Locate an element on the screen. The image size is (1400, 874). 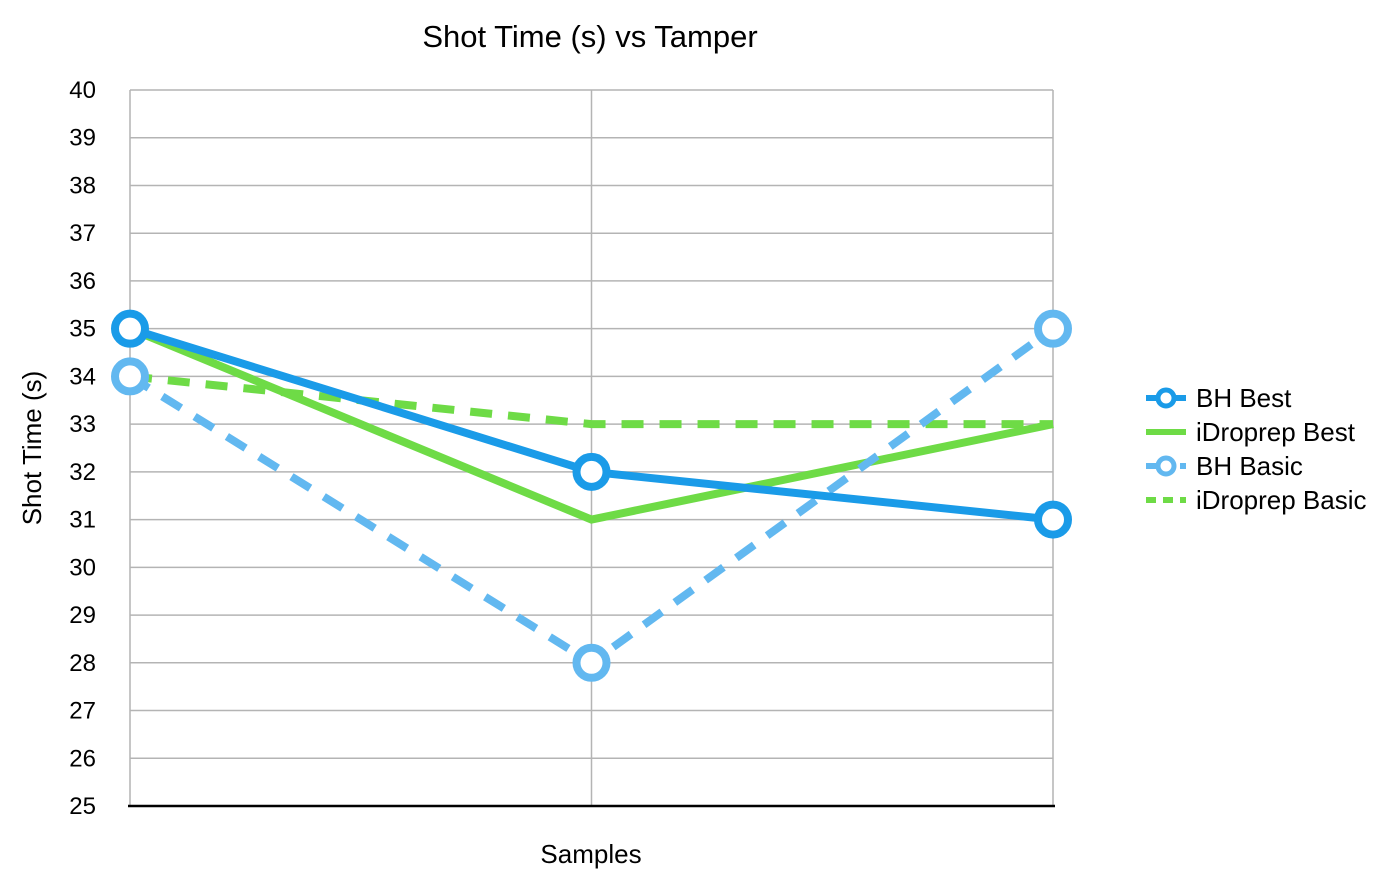
y-tick-label: 33 is located at coordinates (82, 424).